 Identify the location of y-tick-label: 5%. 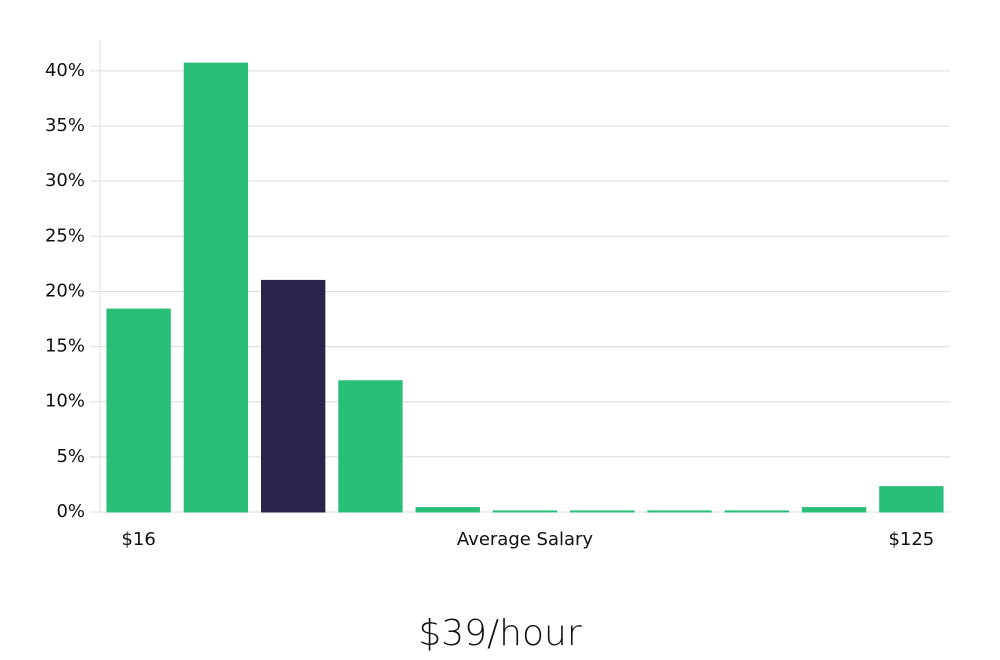
(70, 456).